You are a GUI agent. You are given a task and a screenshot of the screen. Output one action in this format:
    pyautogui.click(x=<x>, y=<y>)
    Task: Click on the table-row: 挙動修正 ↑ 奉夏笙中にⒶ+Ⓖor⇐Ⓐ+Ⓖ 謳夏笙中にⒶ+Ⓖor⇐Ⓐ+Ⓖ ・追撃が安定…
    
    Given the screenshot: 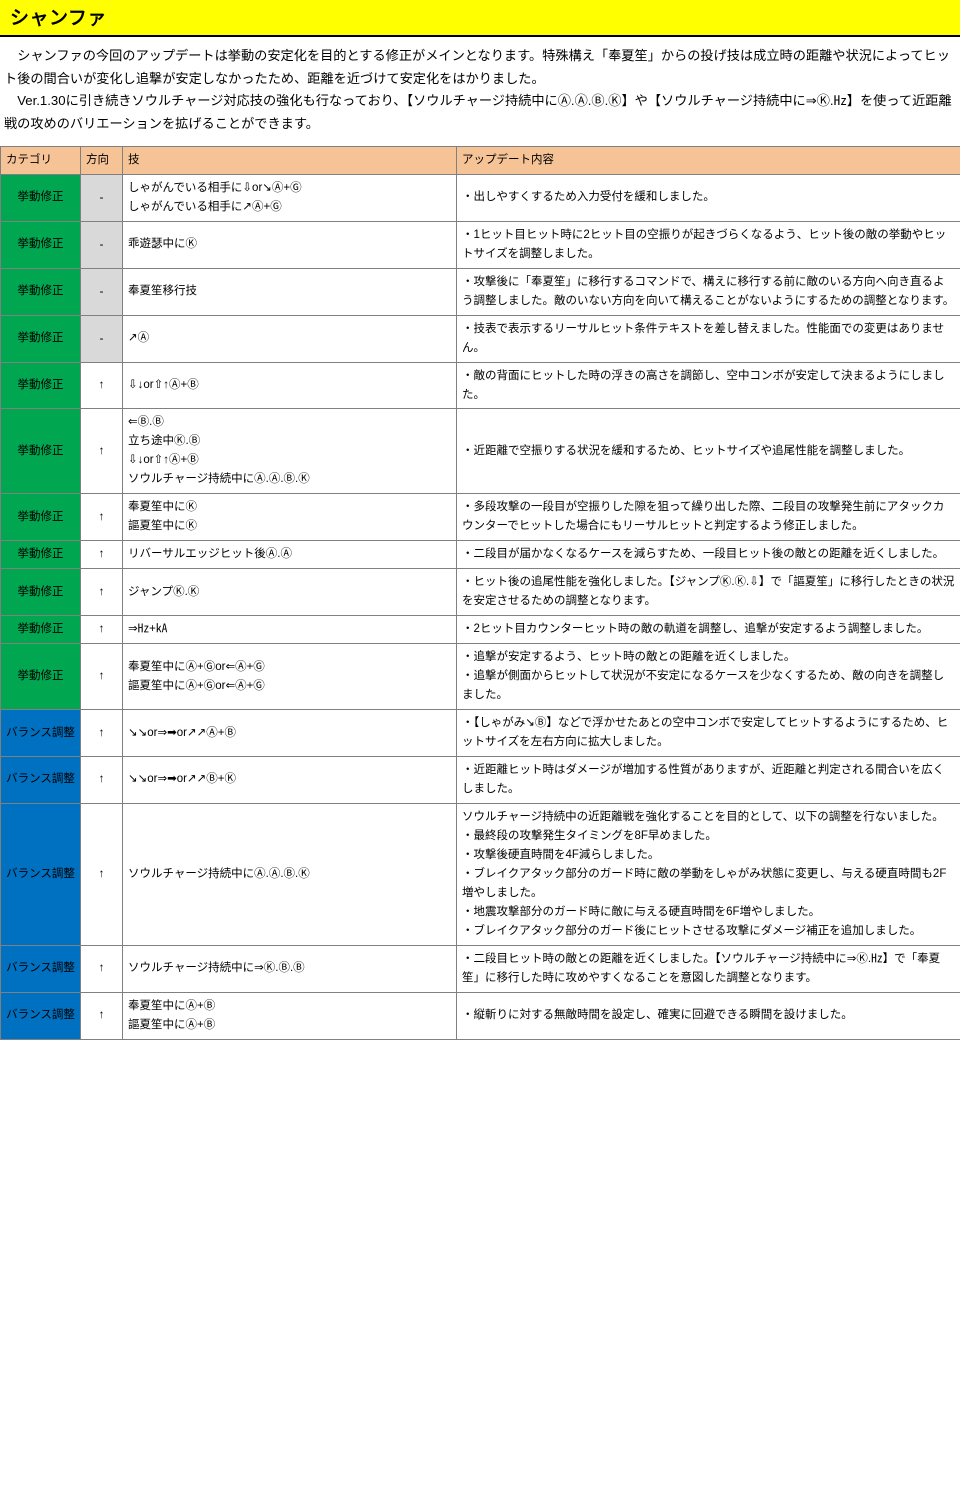 What is the action you would take?
    pyautogui.click(x=480, y=677)
    